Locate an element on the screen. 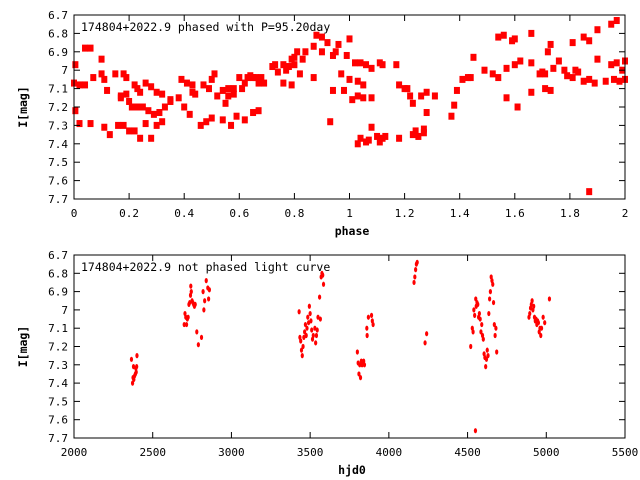  x-tick-label: 5500 is located at coordinates (625, 452).